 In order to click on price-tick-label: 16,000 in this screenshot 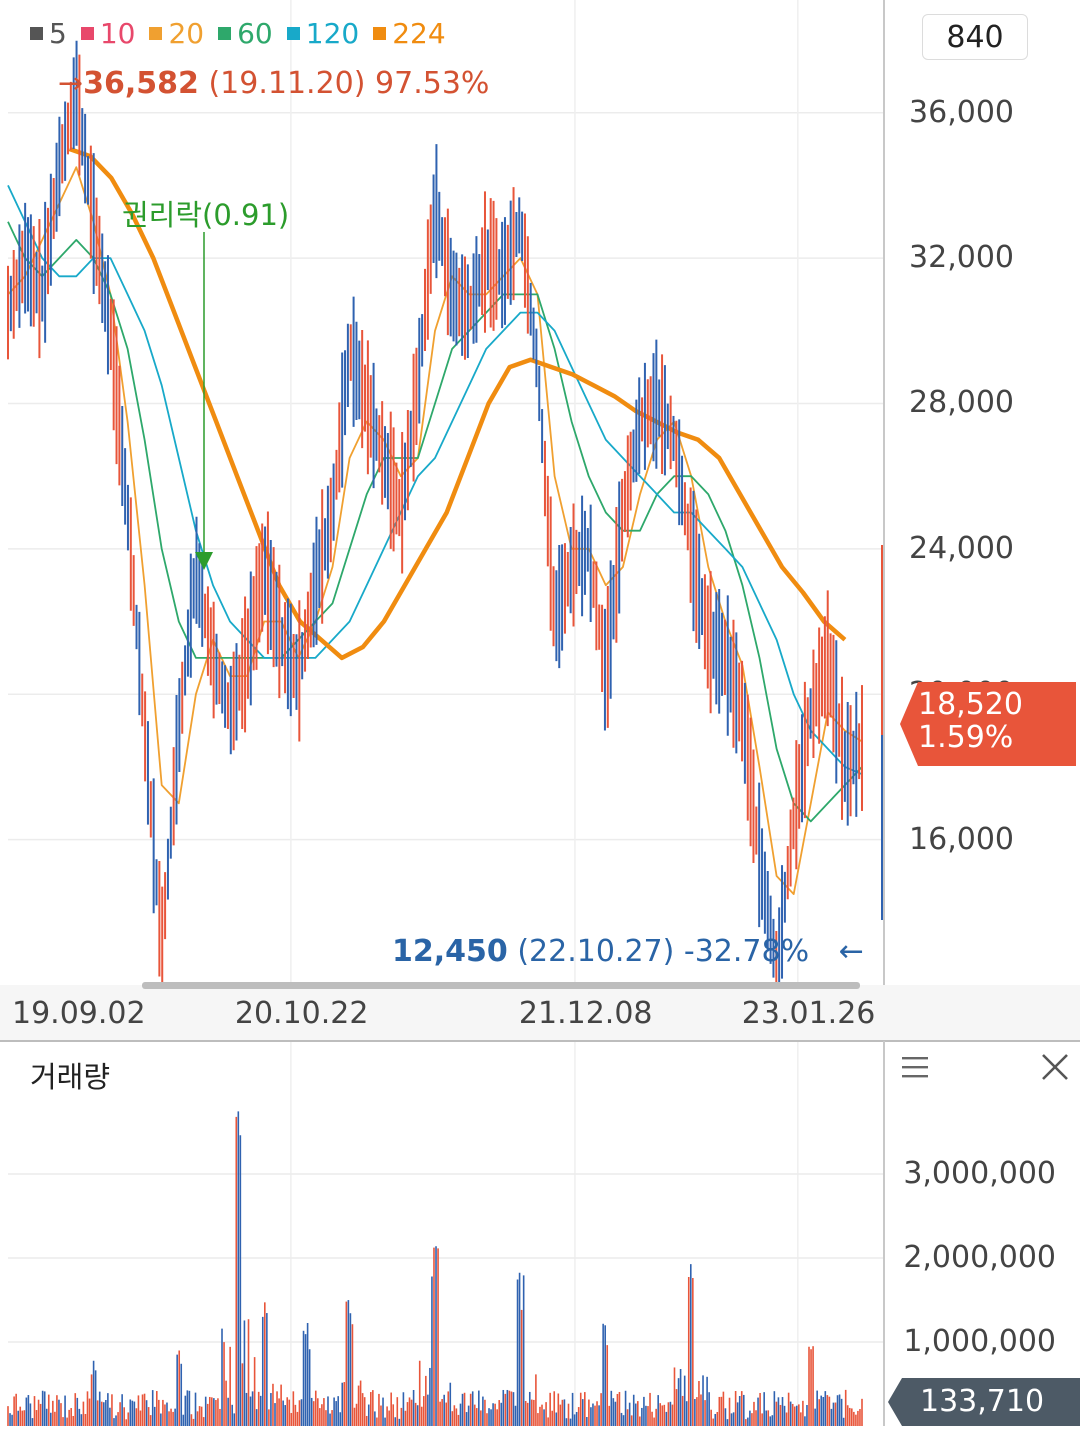, I will do `click(961, 839)`.